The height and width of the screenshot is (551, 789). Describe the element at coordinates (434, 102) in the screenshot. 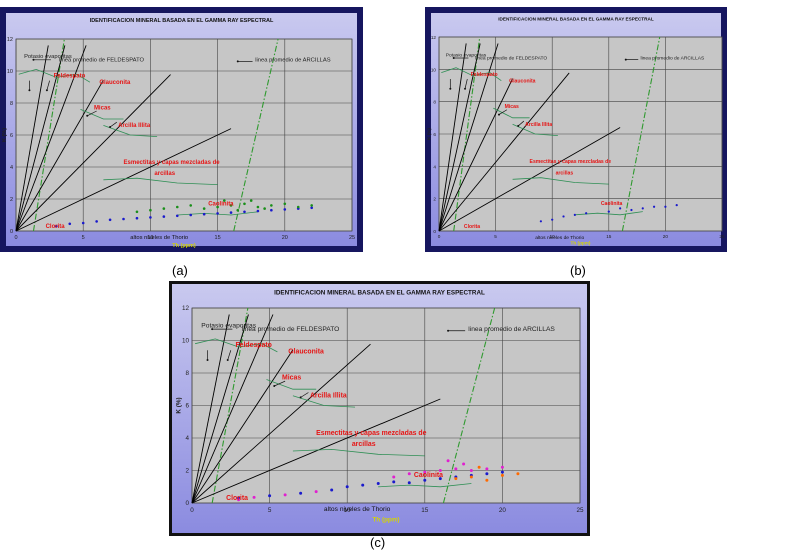

I see `y-tick-label: 8` at that location.